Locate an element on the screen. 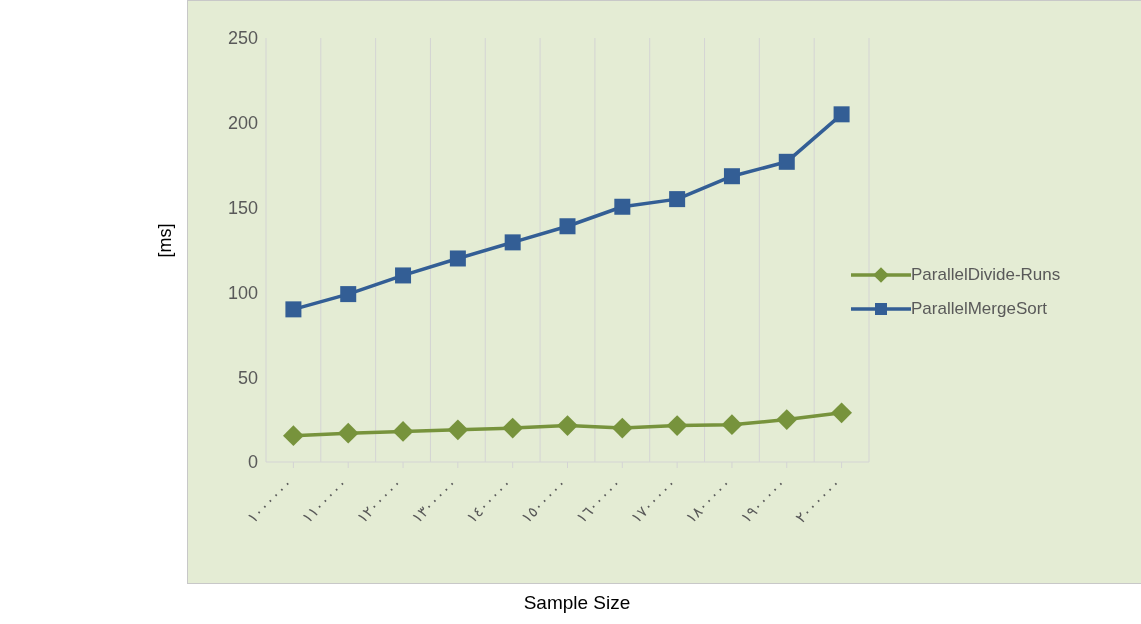 Image resolution: width=1141 pixels, height=624 pixels. x-tick-label: ١٩٠٠٠٠٠ is located at coordinates (763, 500).